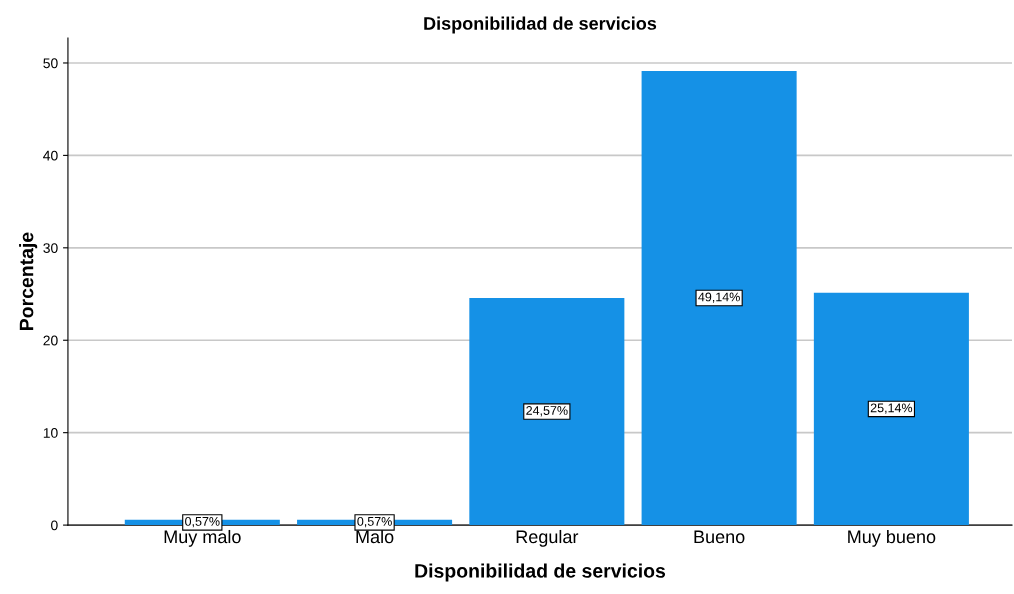  Describe the element at coordinates (892, 538) in the screenshot. I see `x-tick-label: Muy bueno` at that location.